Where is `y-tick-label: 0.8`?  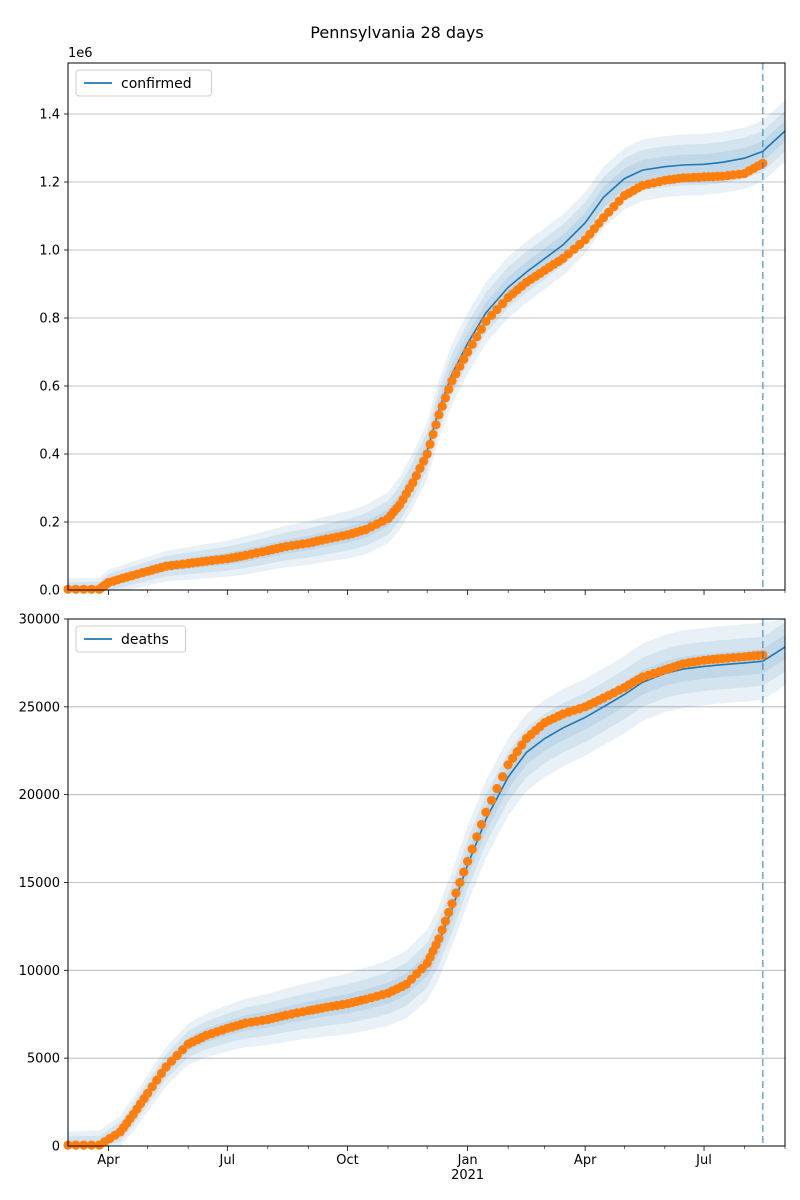 y-tick-label: 0.8 is located at coordinates (49, 319).